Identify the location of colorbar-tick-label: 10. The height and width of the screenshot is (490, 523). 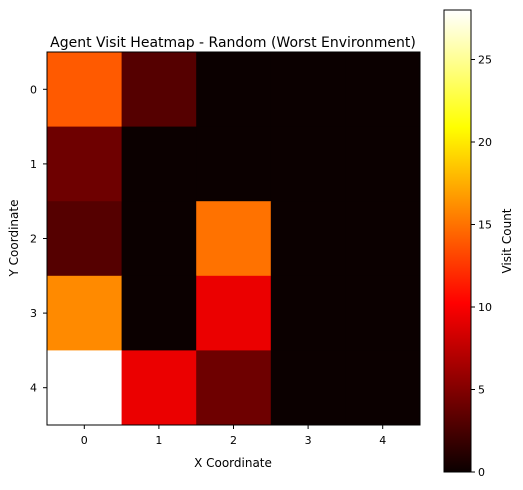
(485, 307).